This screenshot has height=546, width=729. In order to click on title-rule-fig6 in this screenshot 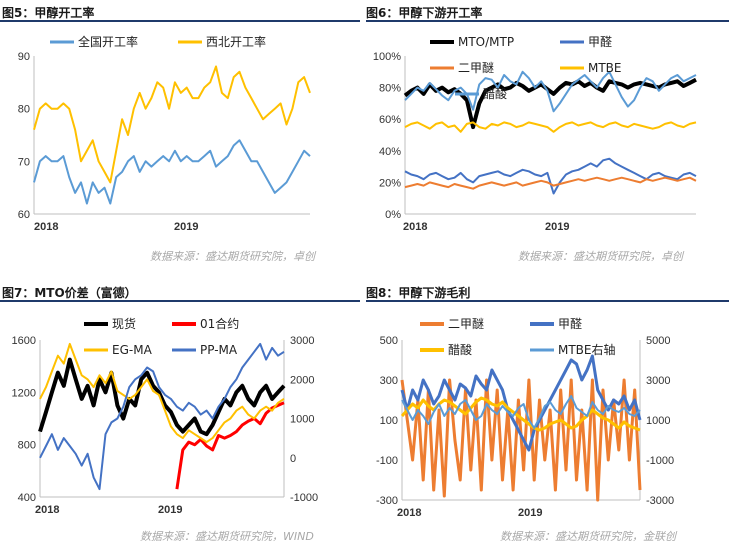, I will do `click(547, 21)`.